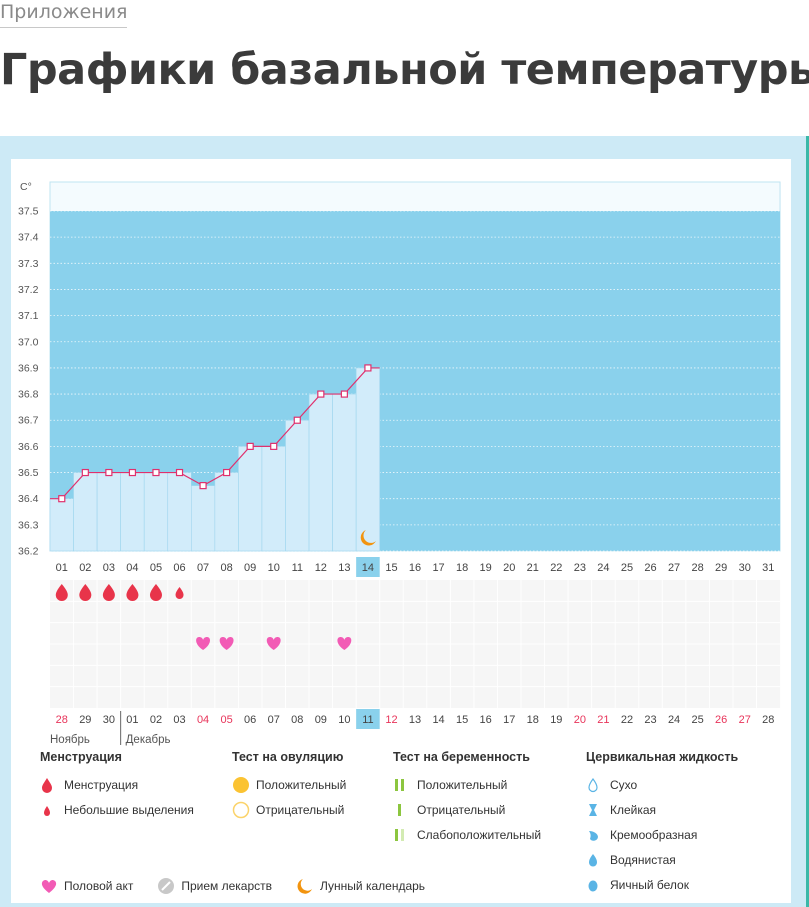  Describe the element at coordinates (203, 720) in the screenshot. I see `calendar-date-label: 04` at that location.